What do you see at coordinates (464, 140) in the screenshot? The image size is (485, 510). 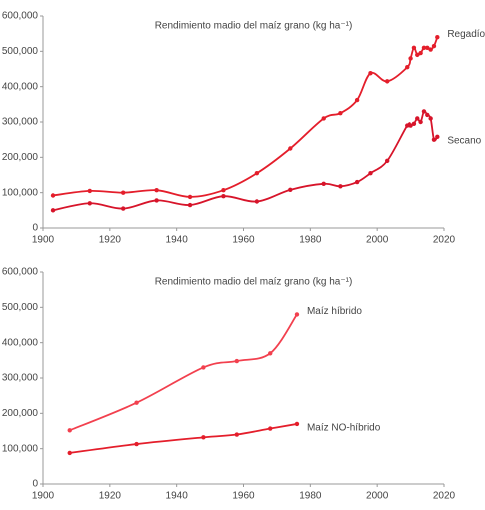 I see `series-label: Secano` at bounding box center [464, 140].